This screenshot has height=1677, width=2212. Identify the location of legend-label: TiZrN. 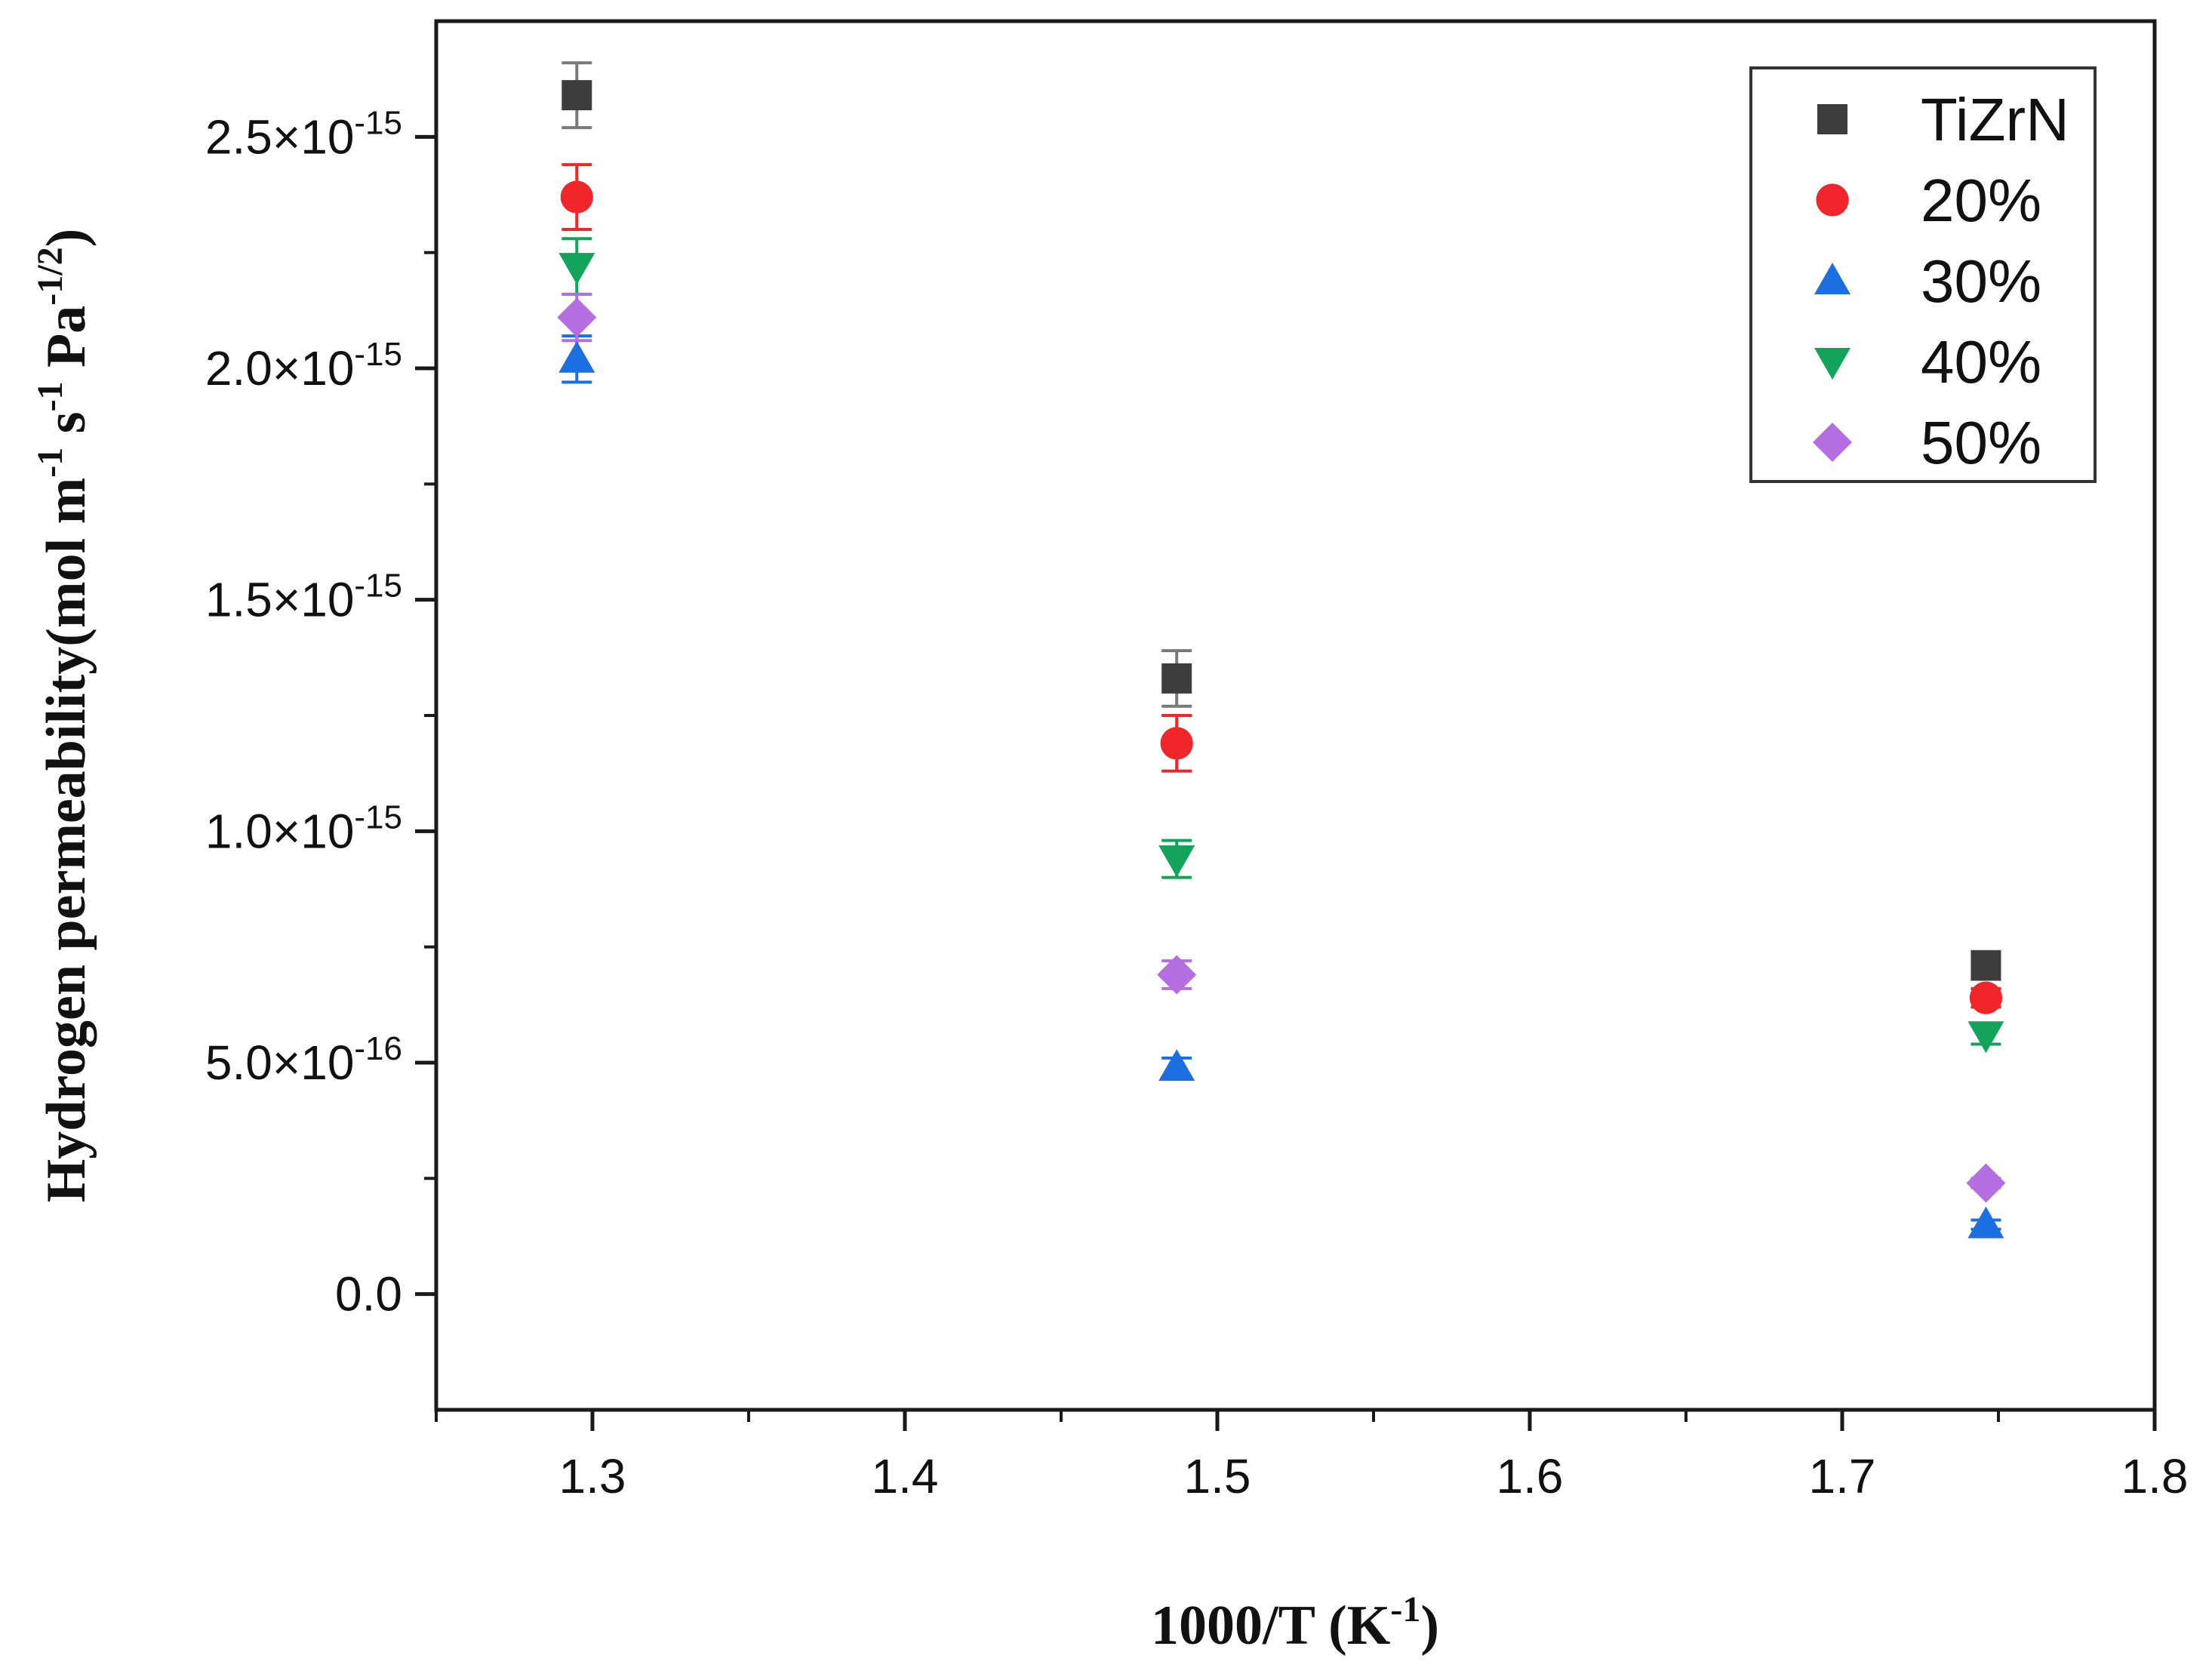
(1995, 119).